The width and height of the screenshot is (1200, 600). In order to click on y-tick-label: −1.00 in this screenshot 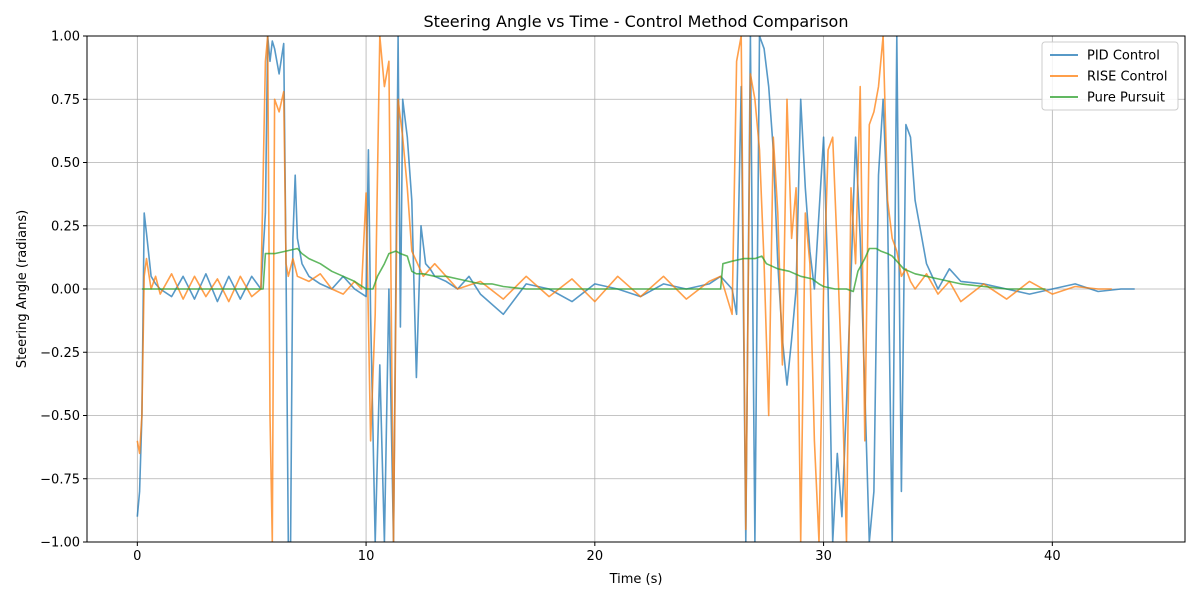, I will do `click(60, 543)`.